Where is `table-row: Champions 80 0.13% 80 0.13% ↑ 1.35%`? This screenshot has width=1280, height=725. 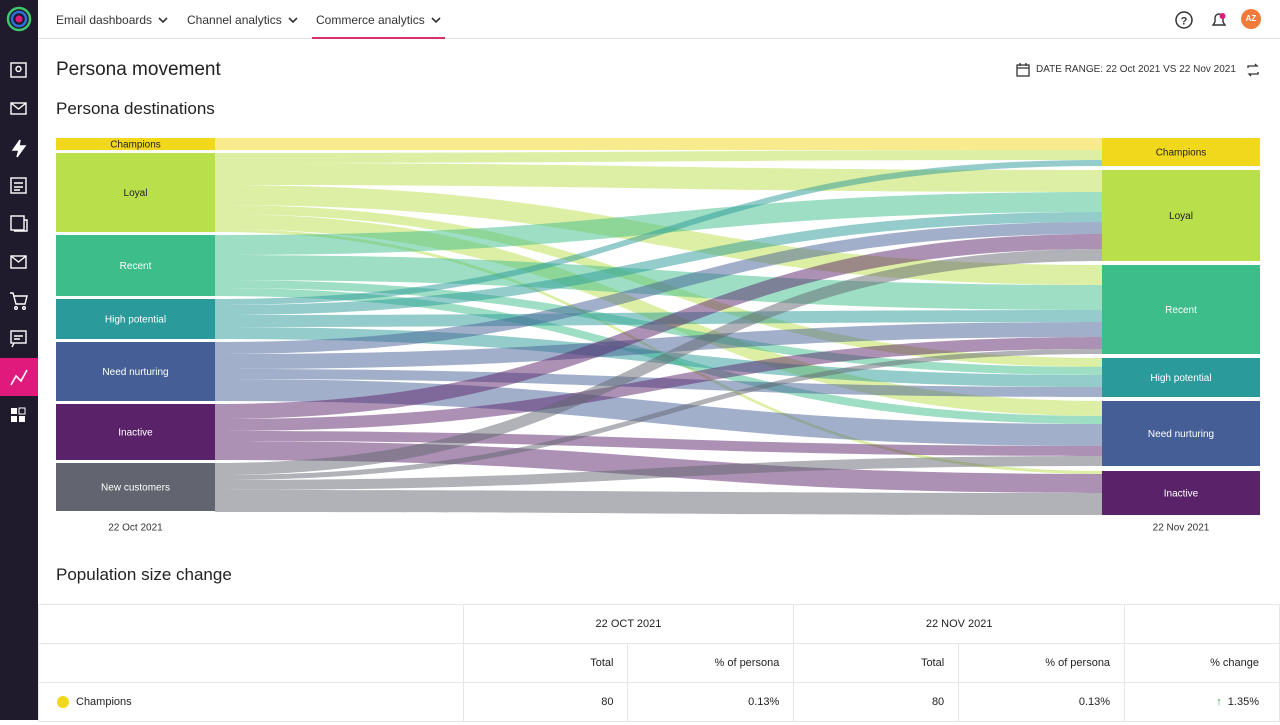
table-row: Champions 80 0.13% 80 0.13% ↑ 1.35% is located at coordinates (659, 702).